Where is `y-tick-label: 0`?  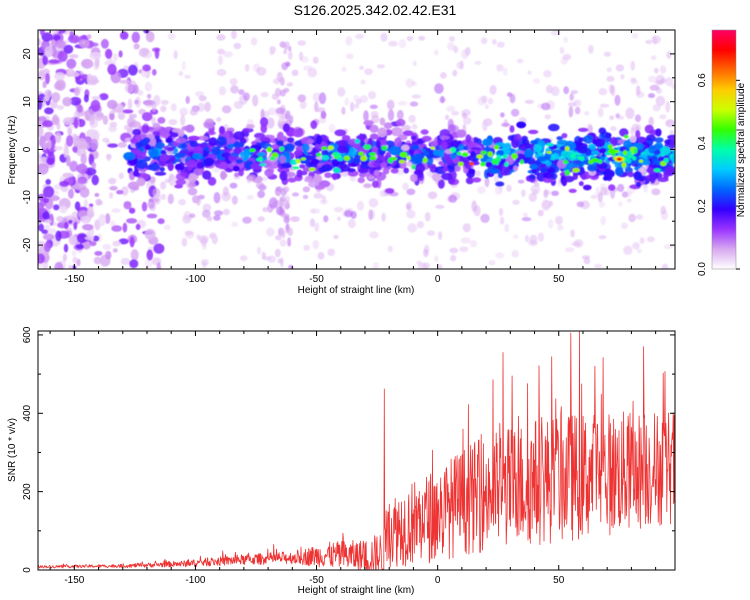
y-tick-label: 0 is located at coordinates (27, 570).